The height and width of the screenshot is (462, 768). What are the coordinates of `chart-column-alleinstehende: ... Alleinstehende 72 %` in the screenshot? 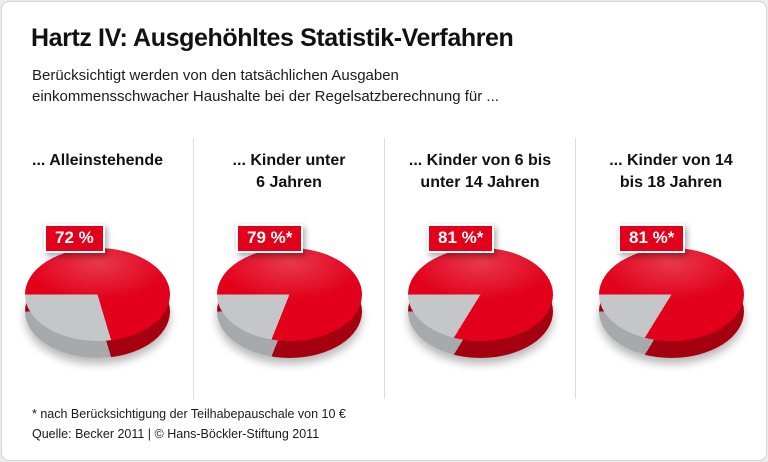 It's located at (97, 268).